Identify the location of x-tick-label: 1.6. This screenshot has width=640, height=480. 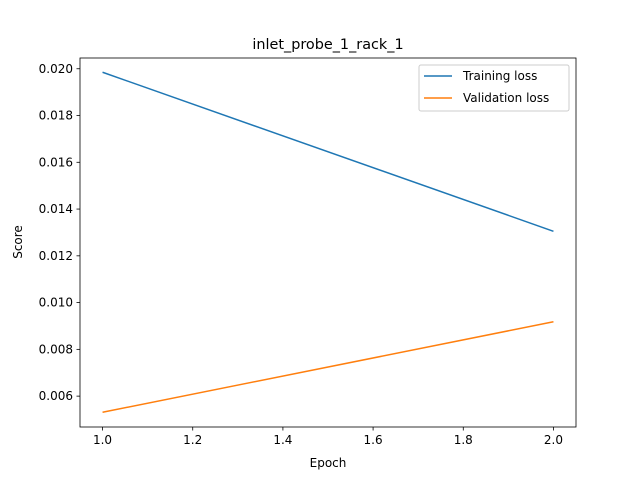
(373, 440).